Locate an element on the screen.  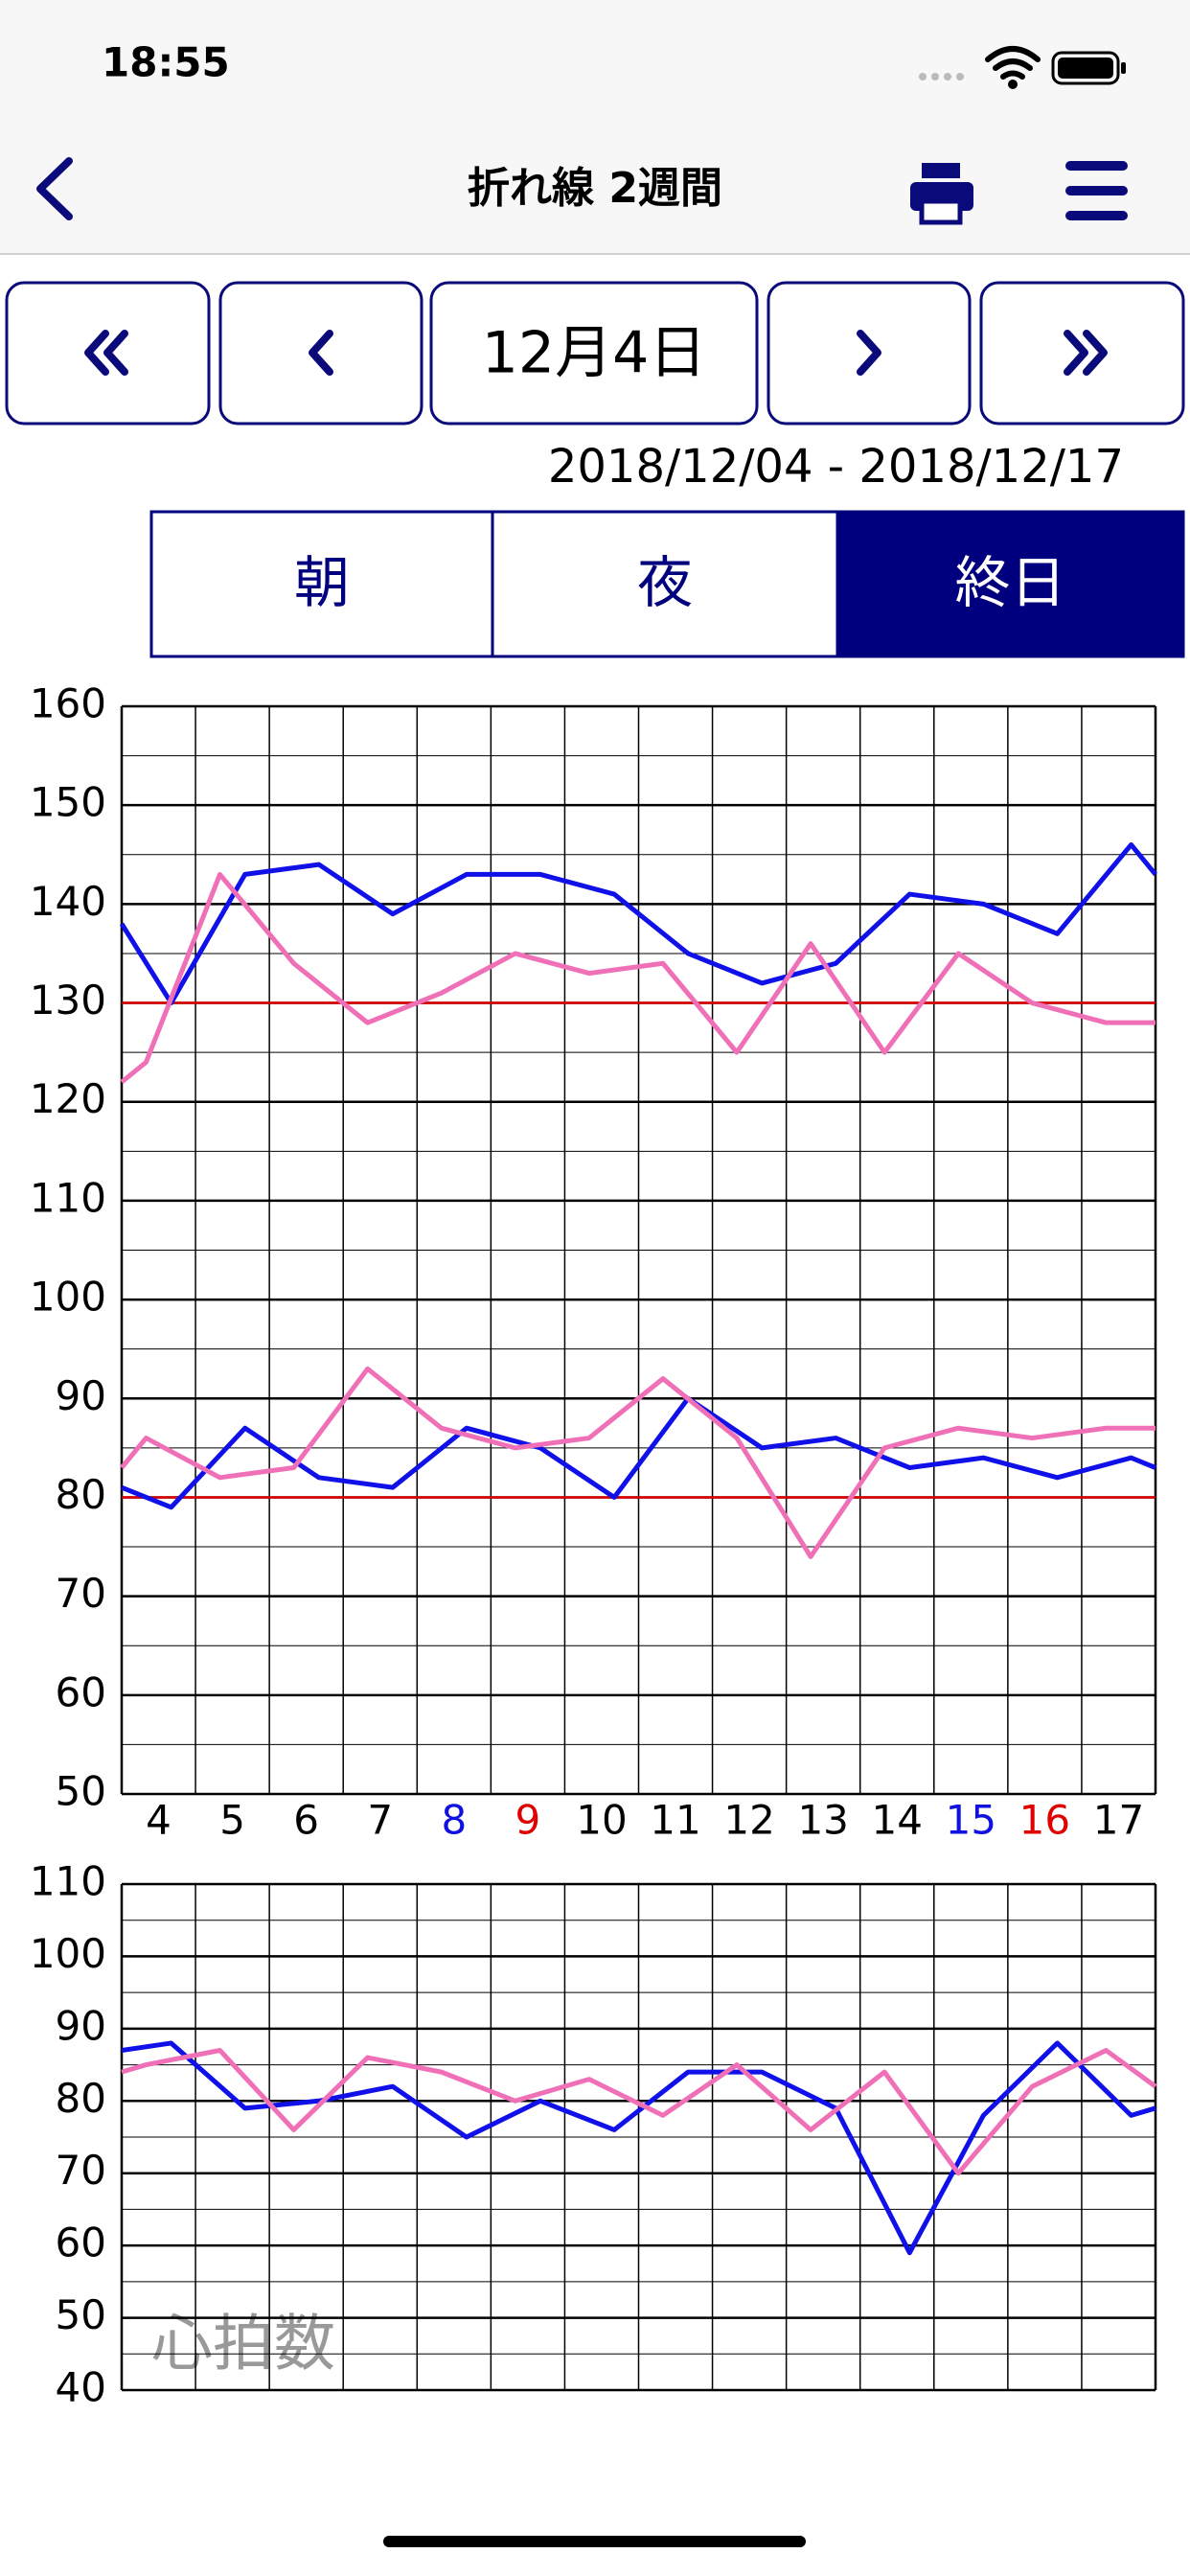
next-button is located at coordinates (870, 353).